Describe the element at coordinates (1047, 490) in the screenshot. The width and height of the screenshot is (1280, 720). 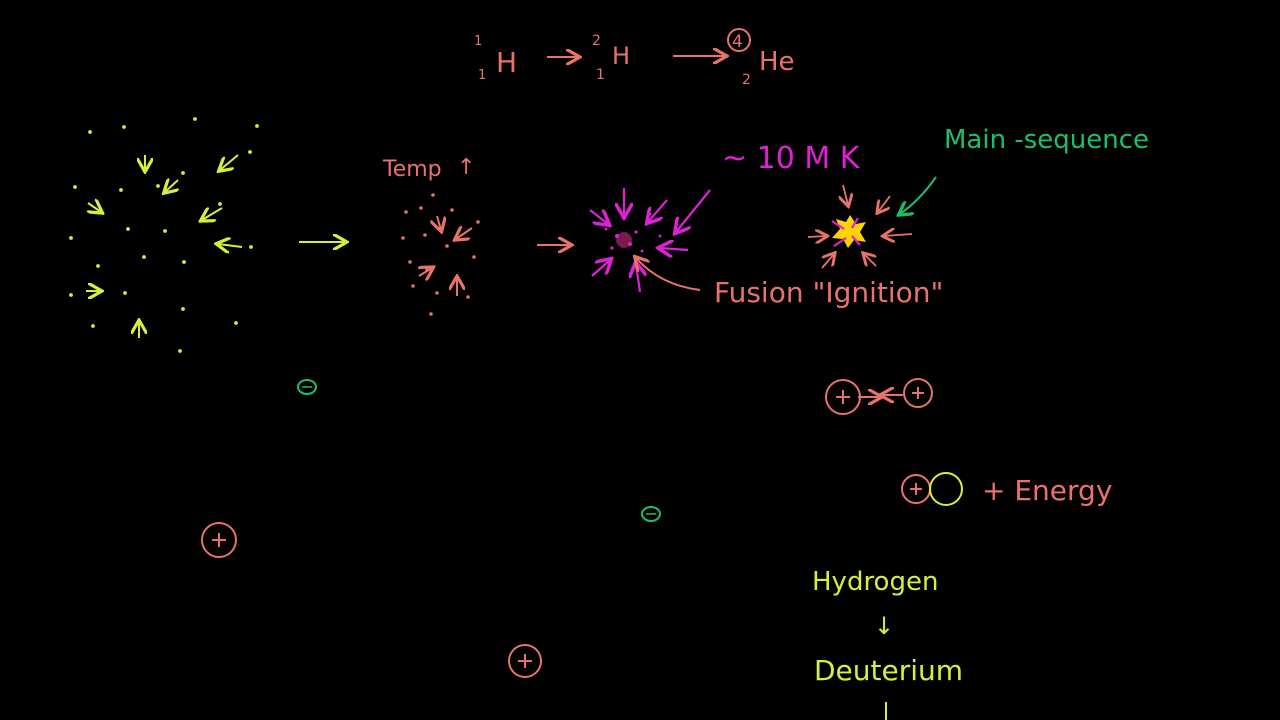
I see `energy-label: + Energy` at that location.